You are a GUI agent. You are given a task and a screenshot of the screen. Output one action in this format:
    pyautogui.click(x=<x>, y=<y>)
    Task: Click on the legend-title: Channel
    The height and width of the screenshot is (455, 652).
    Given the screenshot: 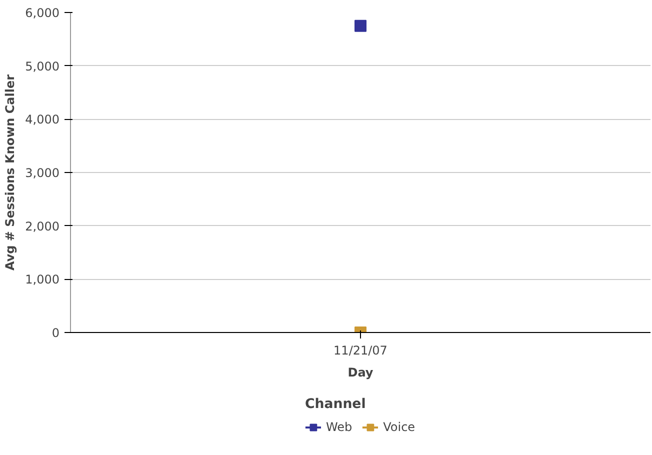 What is the action you would take?
    pyautogui.click(x=335, y=404)
    